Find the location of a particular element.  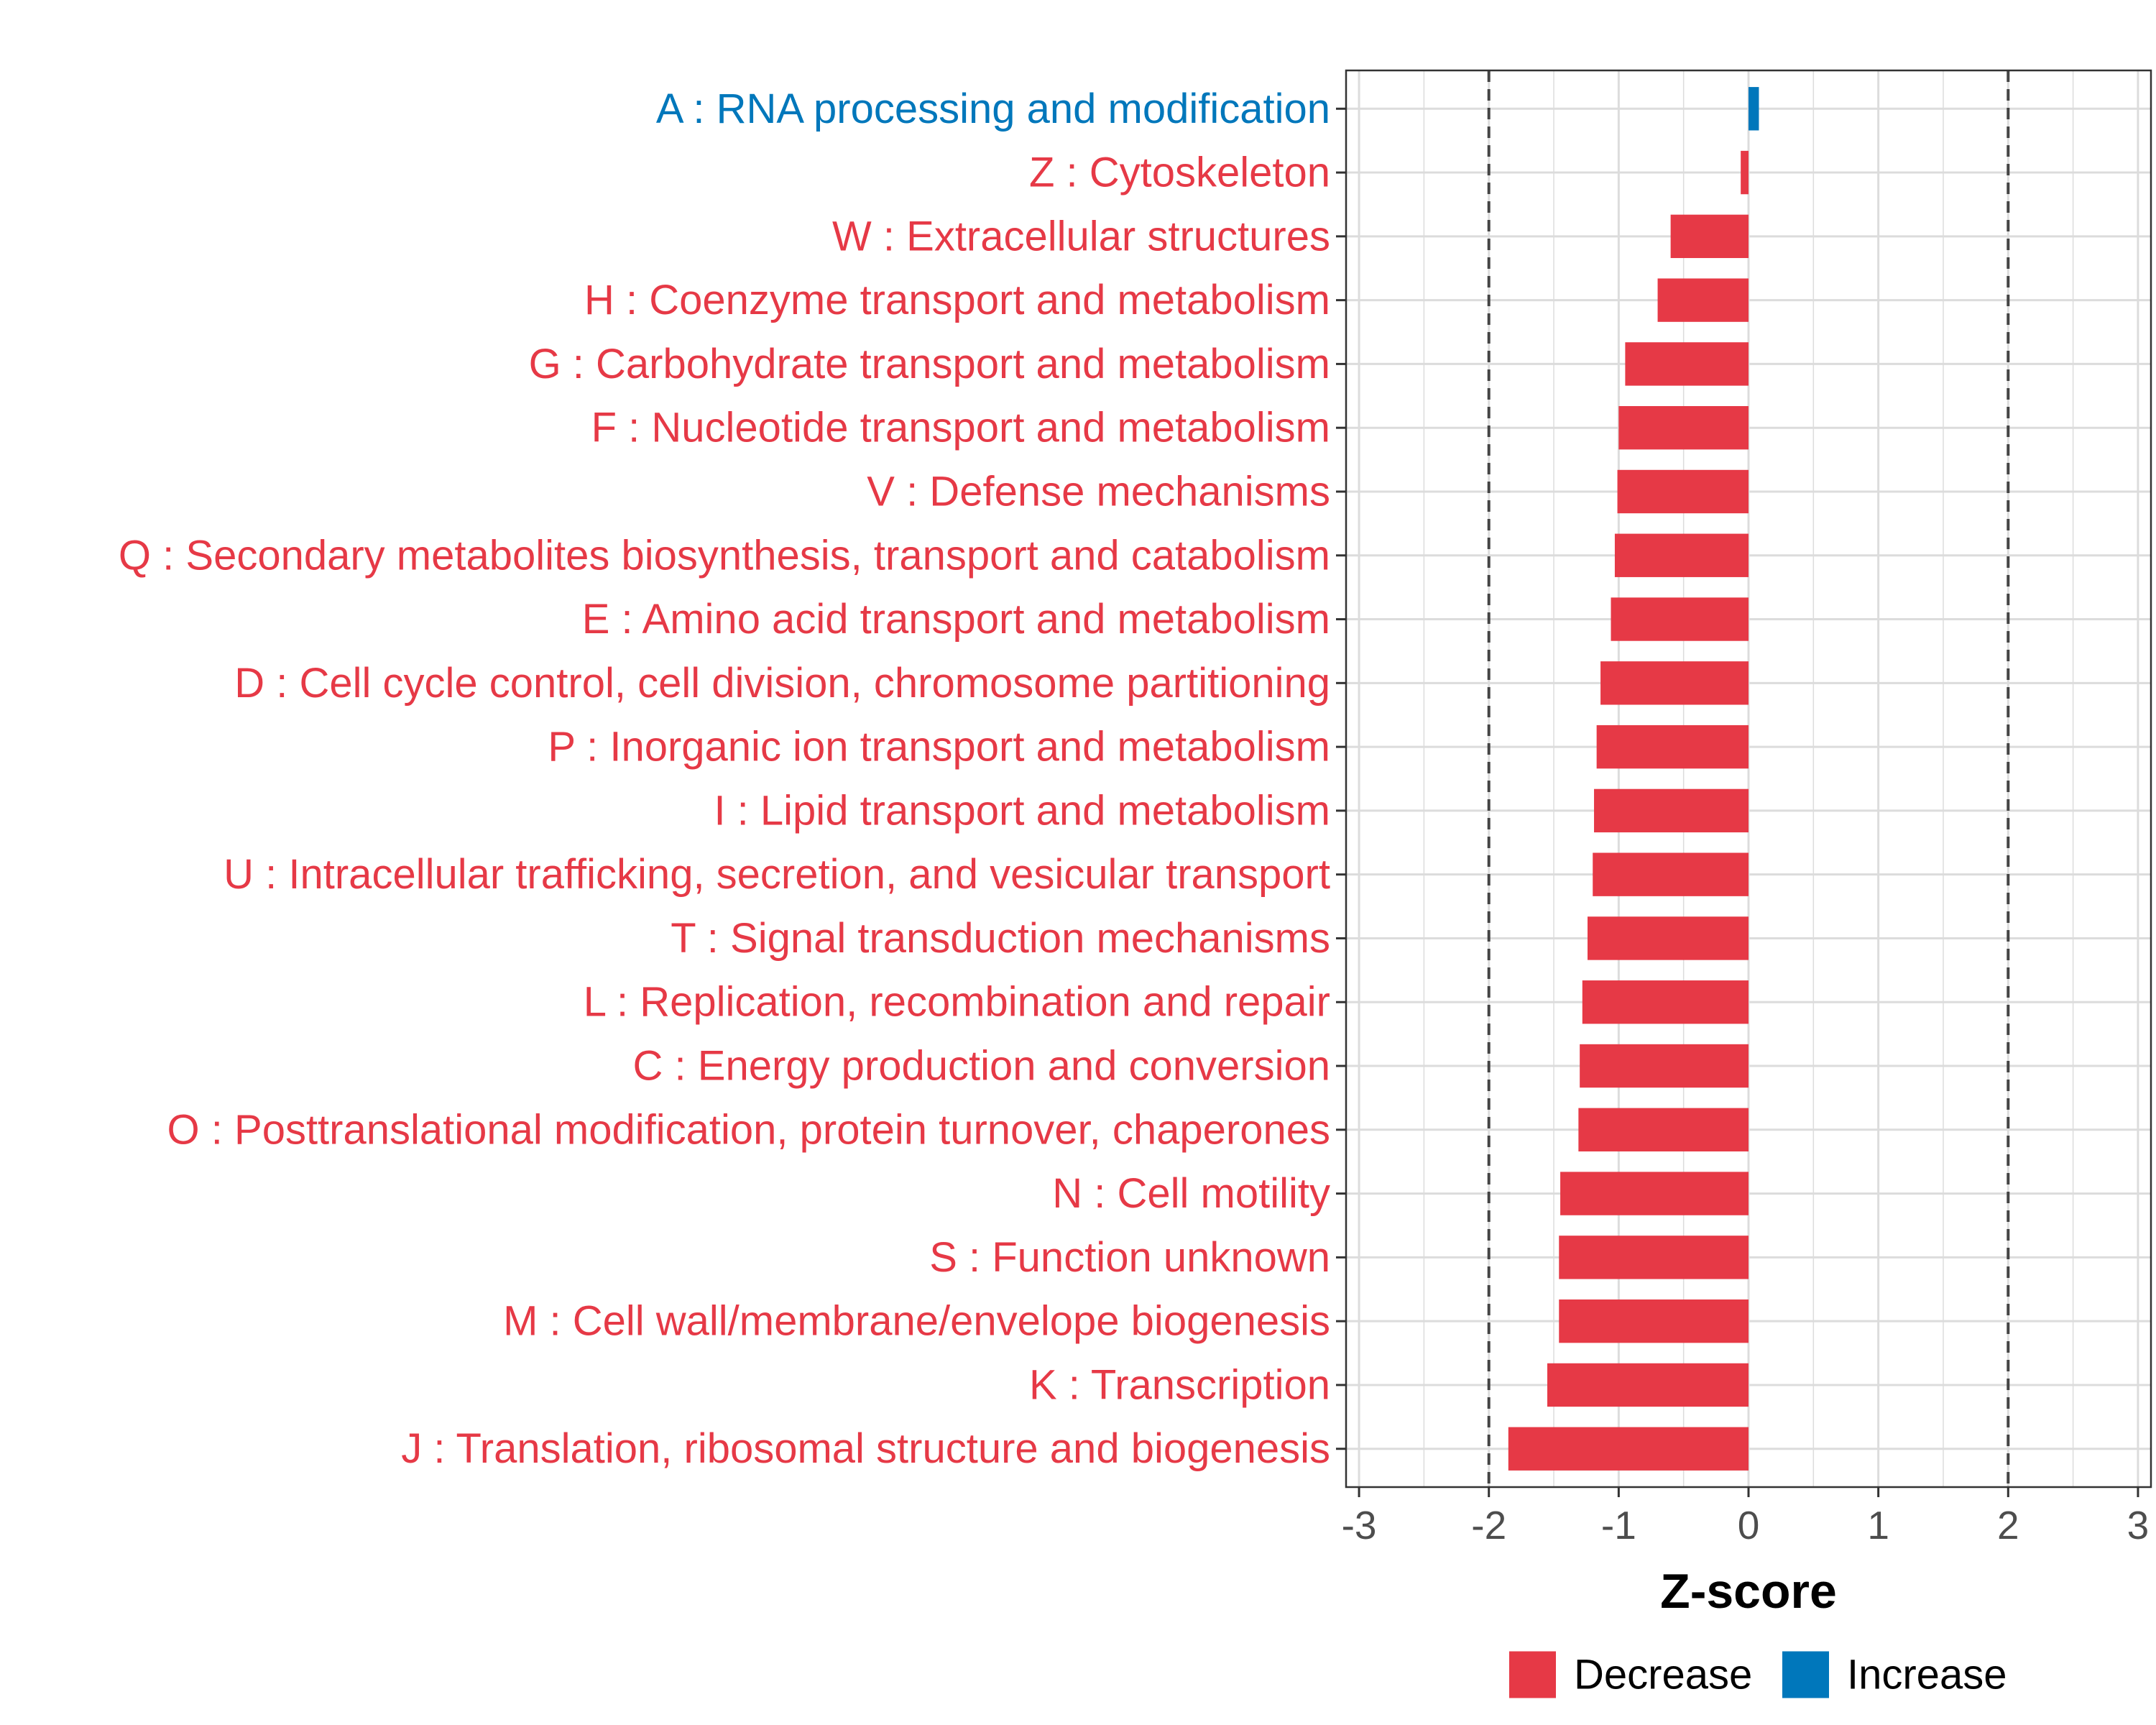

y-tick-label: F : Nucleotide transport and metabolism is located at coordinates (961, 428).